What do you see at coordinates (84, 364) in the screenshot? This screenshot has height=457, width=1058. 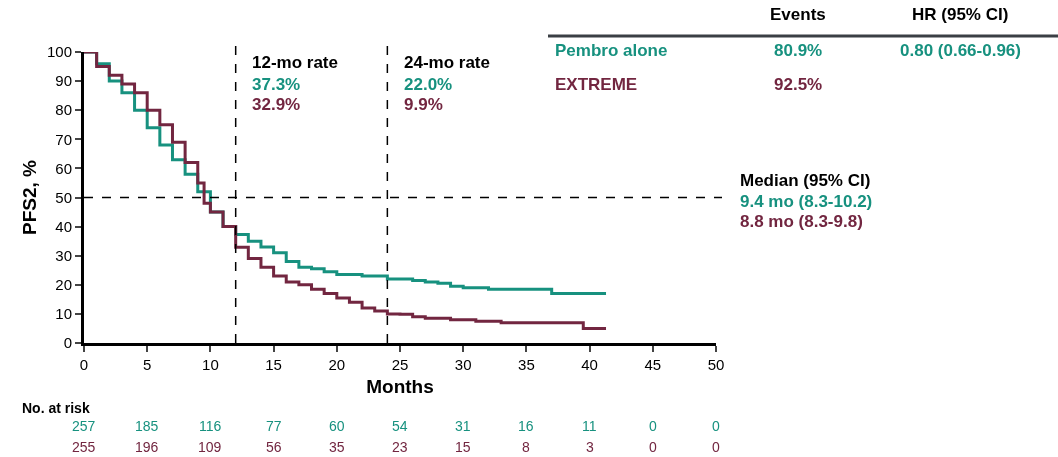 I see `x-tick-label: 0` at bounding box center [84, 364].